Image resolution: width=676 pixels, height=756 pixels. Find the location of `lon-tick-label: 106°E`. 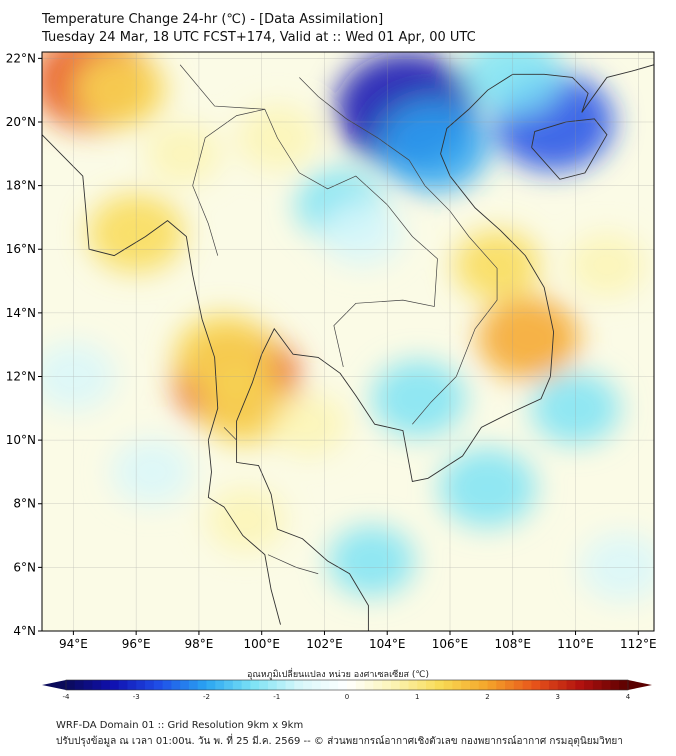

lon-tick-label: 106°E is located at coordinates (450, 644).